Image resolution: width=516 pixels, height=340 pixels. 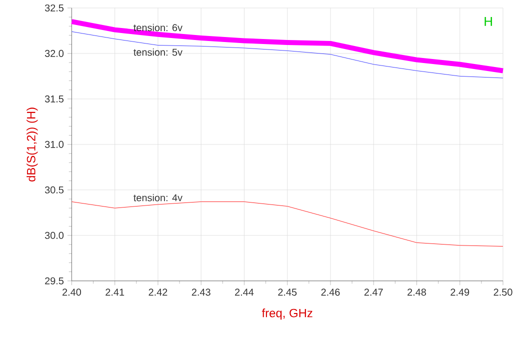 I want to click on x-tick-label: 2.50, so click(x=503, y=292).